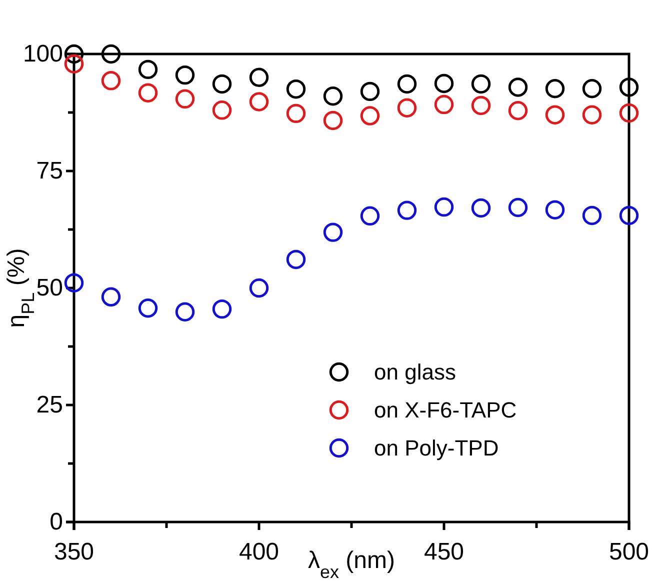  What do you see at coordinates (629, 552) in the screenshot?
I see `x-tick-label: 500` at bounding box center [629, 552].